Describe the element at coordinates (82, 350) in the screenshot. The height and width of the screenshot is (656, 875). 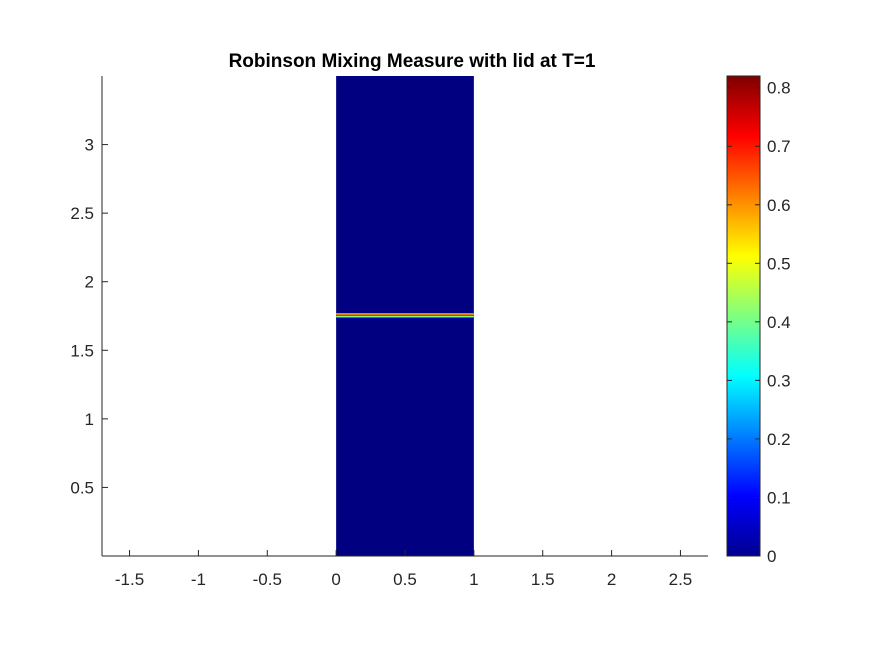
I see `y-tick-label: 1.5` at that location.